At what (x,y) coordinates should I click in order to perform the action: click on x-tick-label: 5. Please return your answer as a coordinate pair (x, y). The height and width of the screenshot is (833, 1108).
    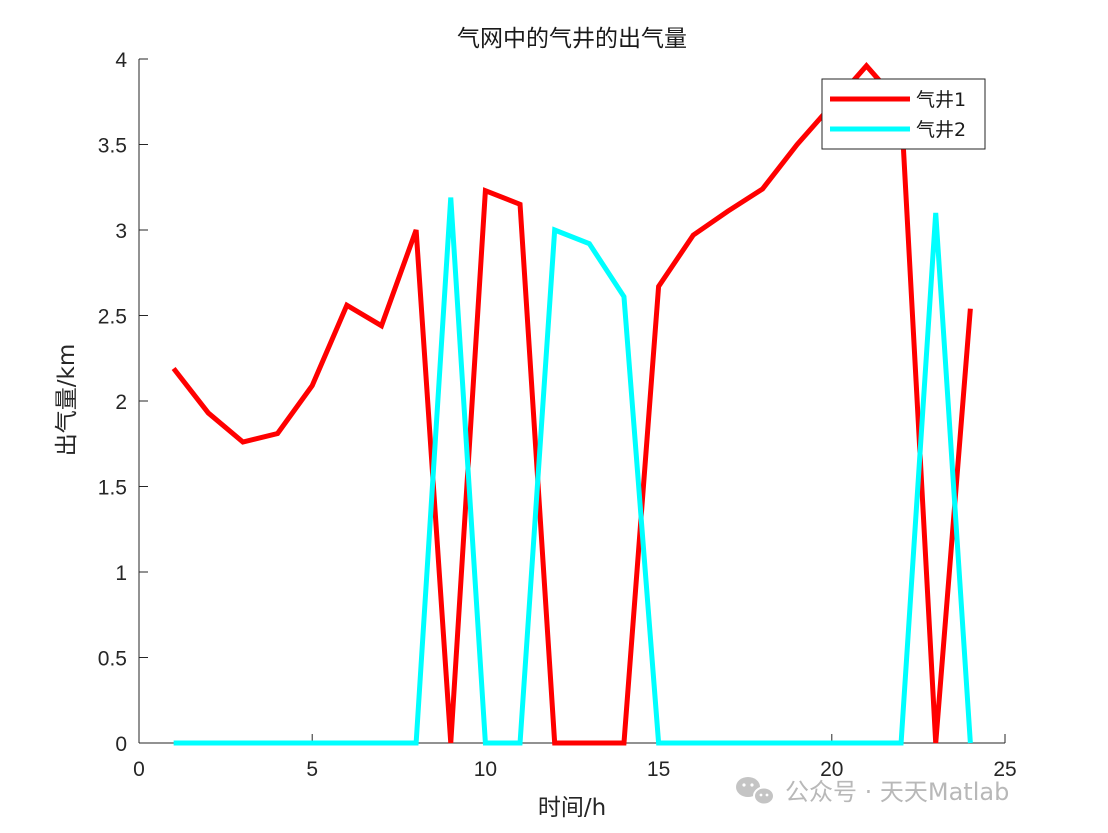
    Looking at the image, I should click on (312, 769).